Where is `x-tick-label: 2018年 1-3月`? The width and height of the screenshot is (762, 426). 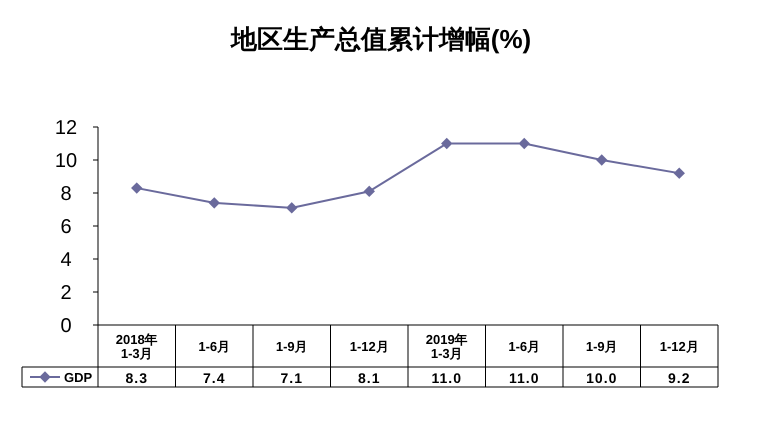 x-tick-label: 2018年 1-3月 is located at coordinates (137, 346).